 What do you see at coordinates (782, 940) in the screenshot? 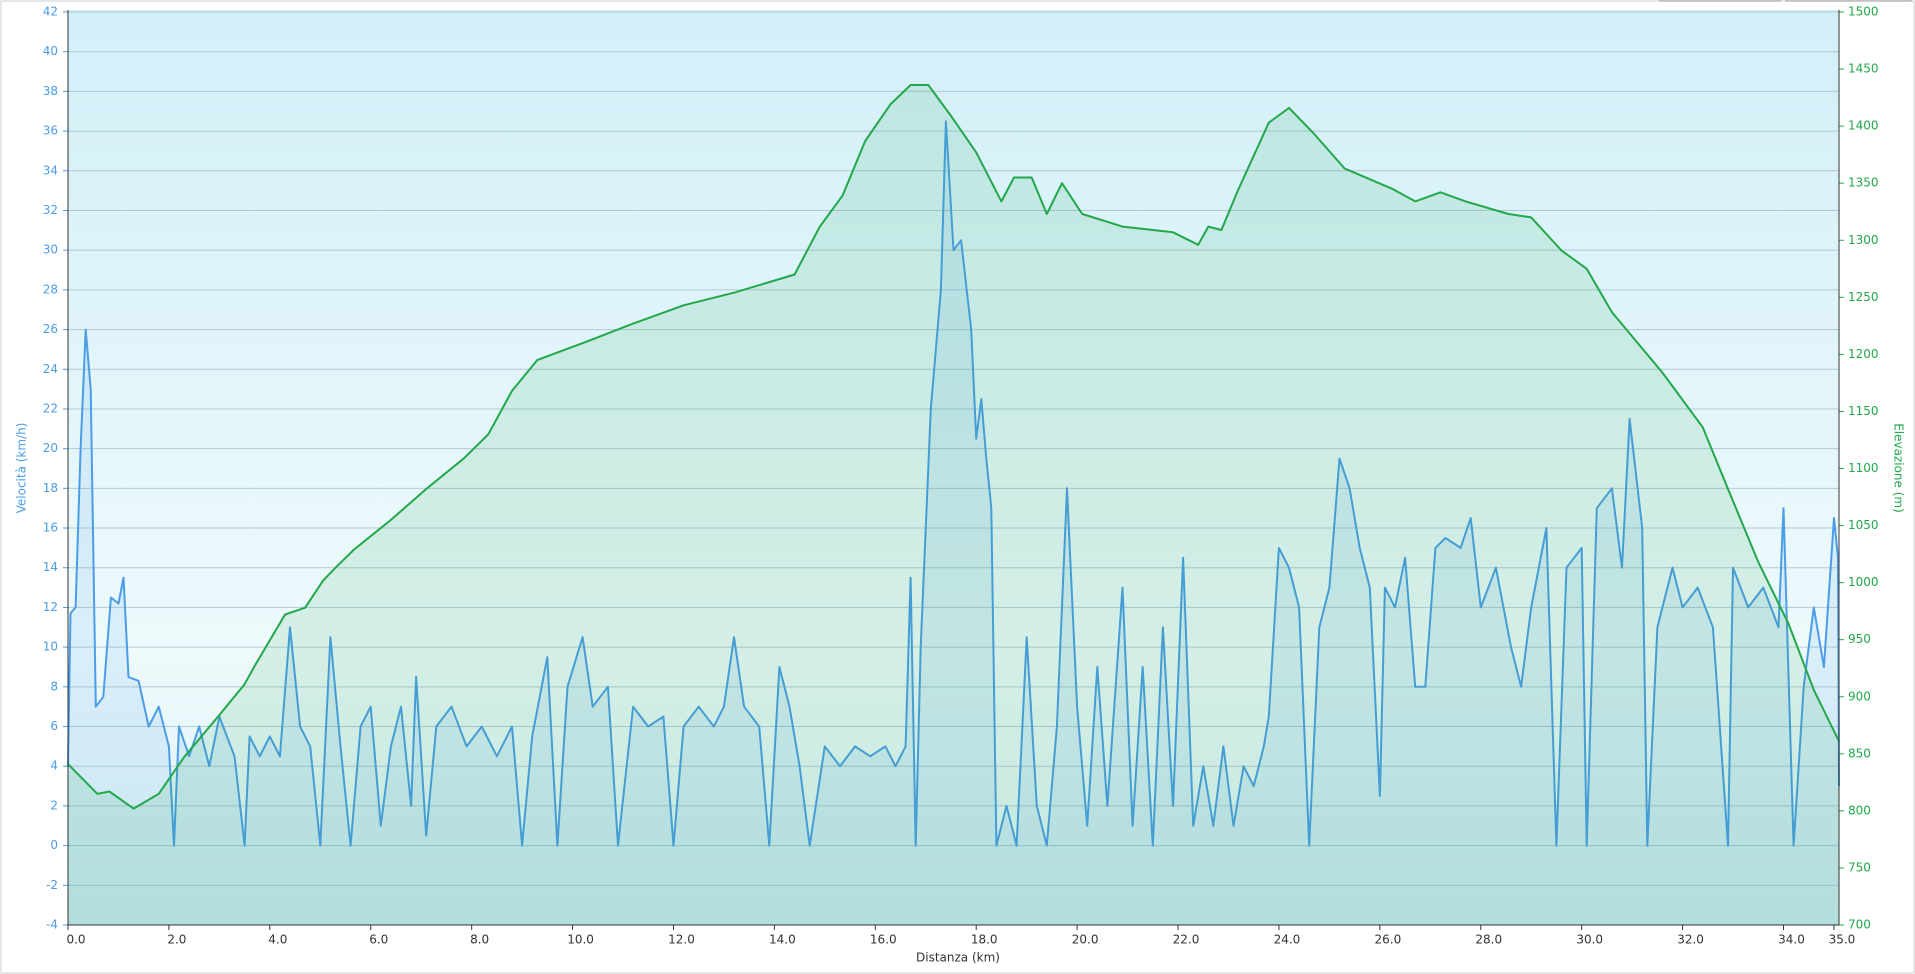
I see `x-tick-label: 14.0` at bounding box center [782, 940].